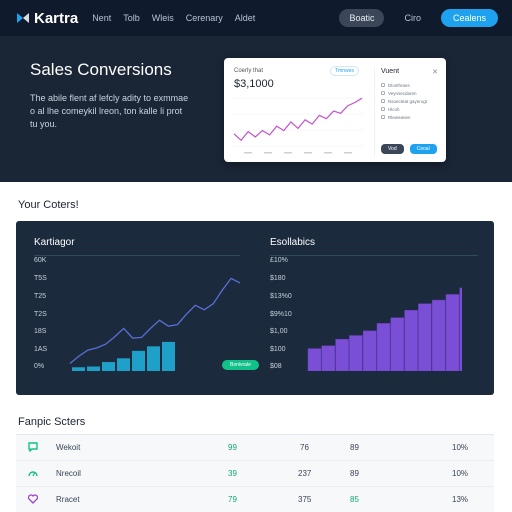 This screenshot has height=512, width=512. Describe the element at coordinates (412, 18) in the screenshot. I see `nav-plain-button: Ciro` at that location.